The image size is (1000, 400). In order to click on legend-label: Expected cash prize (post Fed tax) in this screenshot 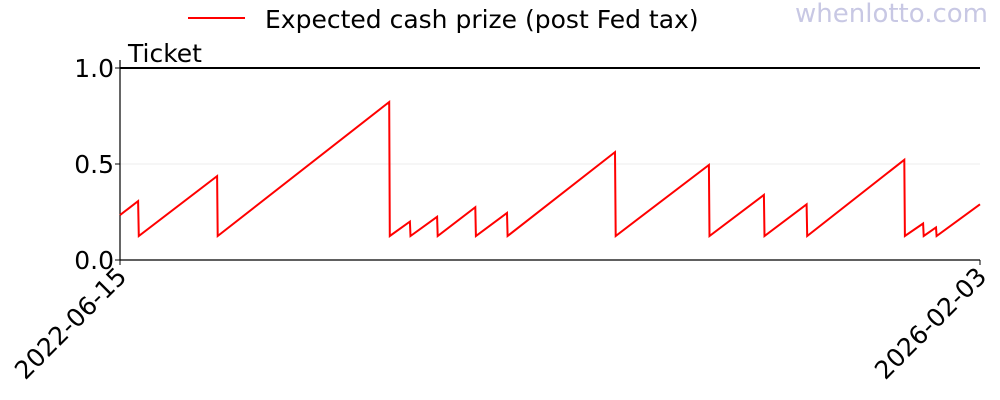, I will do `click(482, 19)`.